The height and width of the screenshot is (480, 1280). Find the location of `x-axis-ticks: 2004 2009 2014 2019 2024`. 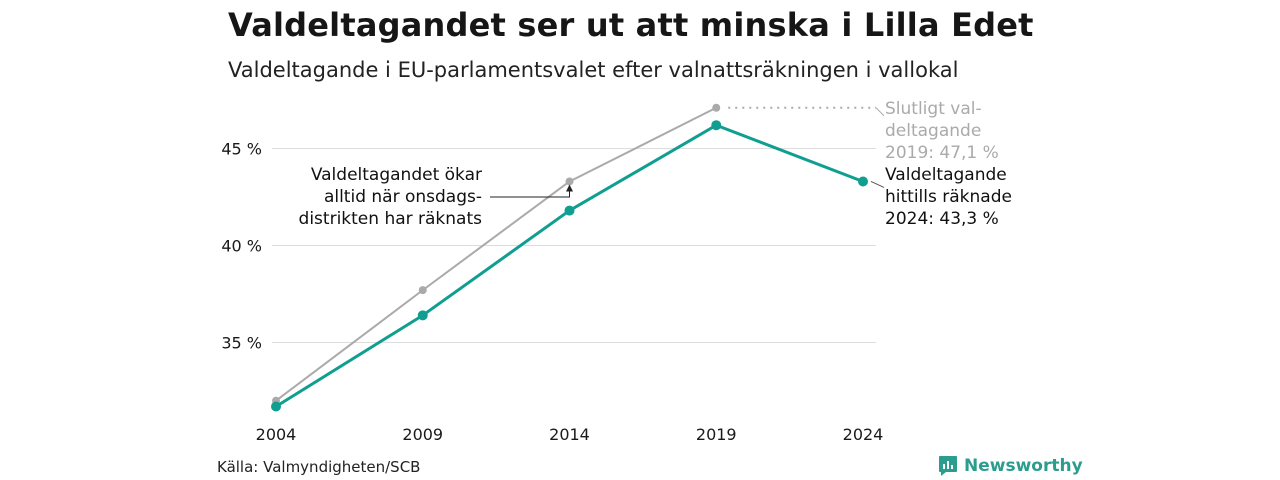

x-axis-ticks: 2004 2009 2014 2019 2024 is located at coordinates (570, 434).